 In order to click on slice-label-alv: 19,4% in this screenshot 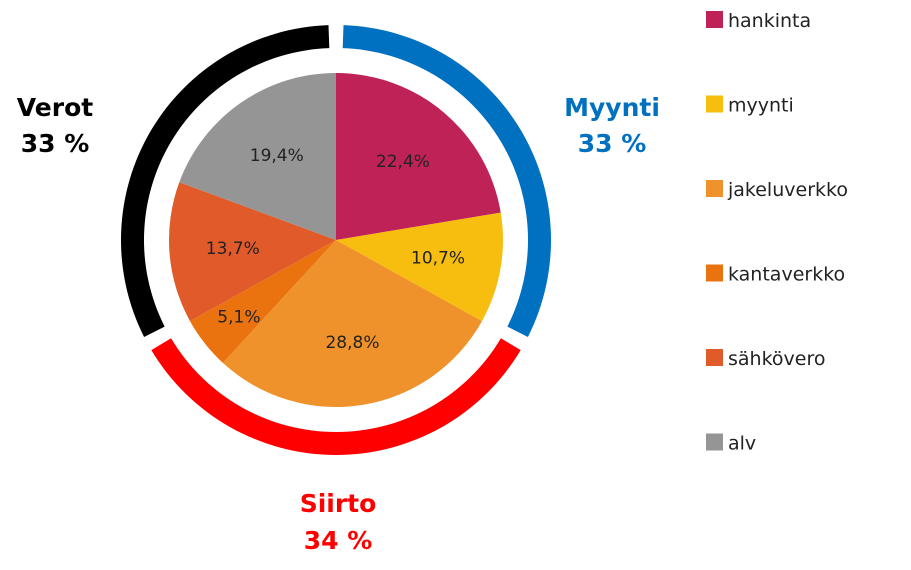, I will do `click(277, 156)`.